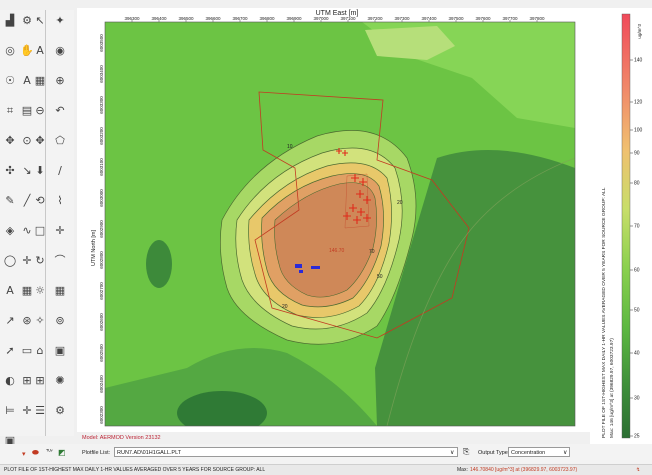  Describe the element at coordinates (40, 80) in the screenshot. I see `grid-icon: ▦` at that location.